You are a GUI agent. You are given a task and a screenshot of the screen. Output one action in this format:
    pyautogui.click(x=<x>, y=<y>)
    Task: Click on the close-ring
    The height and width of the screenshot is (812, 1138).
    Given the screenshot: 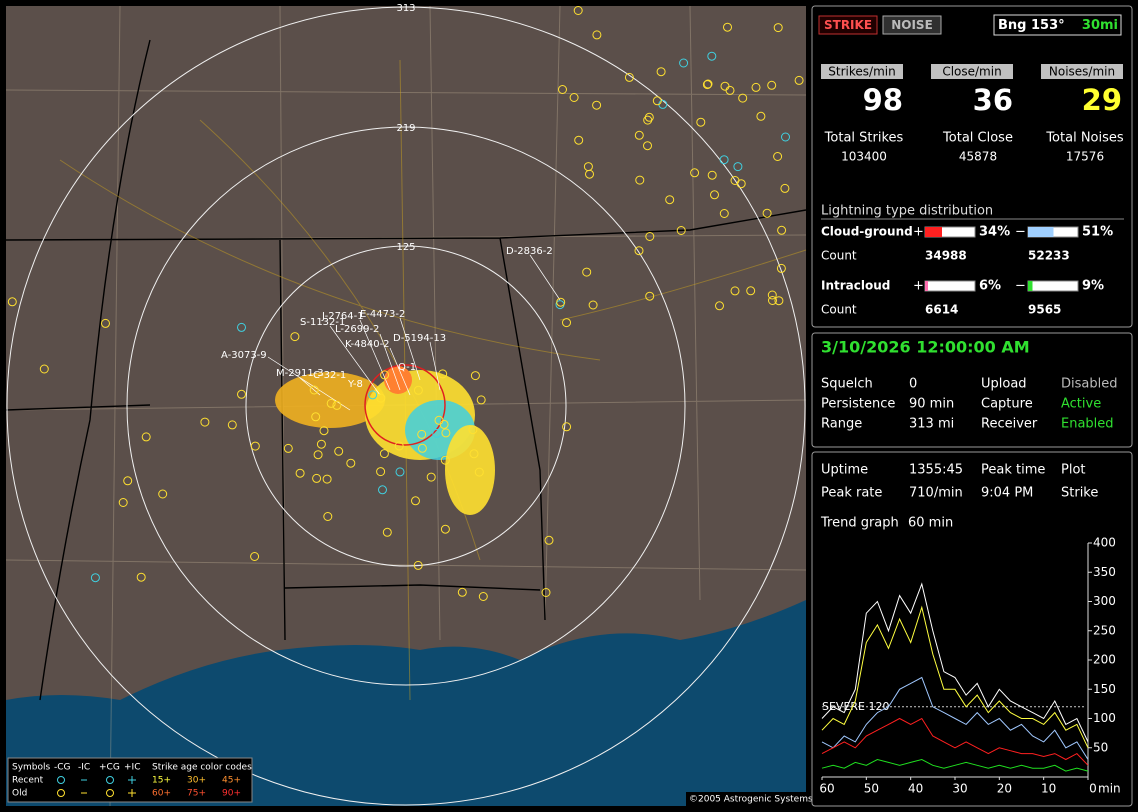 What is the action you would take?
    pyautogui.click(x=405, y=405)
    